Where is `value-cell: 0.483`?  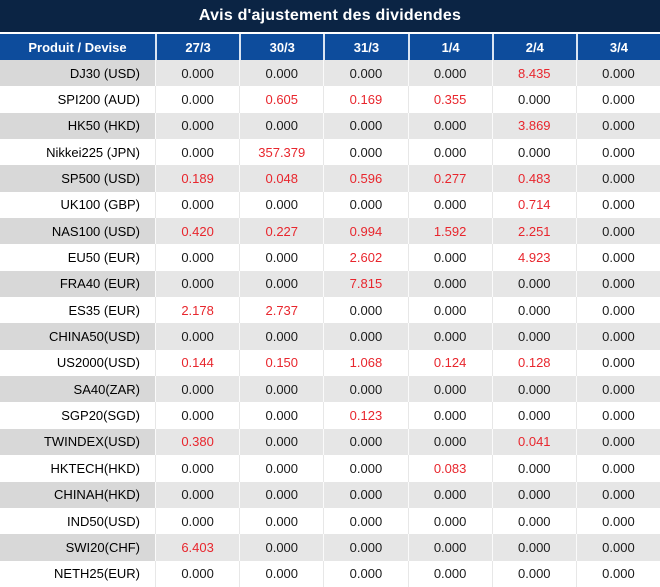
value-cell: 0.483 is located at coordinates (533, 178).